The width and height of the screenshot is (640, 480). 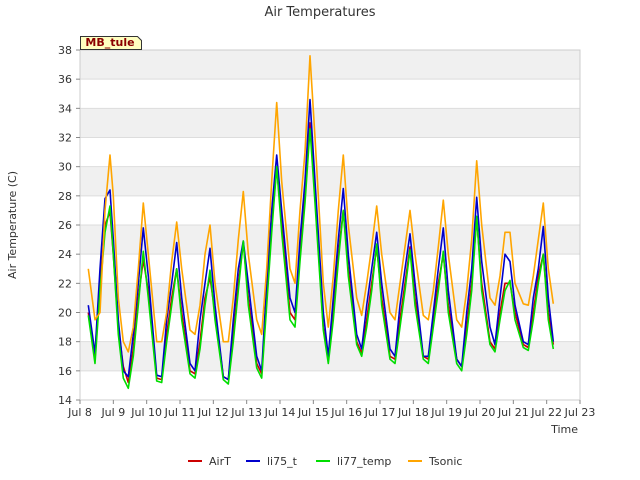 I want to click on y-axis: 14 16 18 20 22 24 26 28 30 32 34 36 38, so click(x=69, y=225).